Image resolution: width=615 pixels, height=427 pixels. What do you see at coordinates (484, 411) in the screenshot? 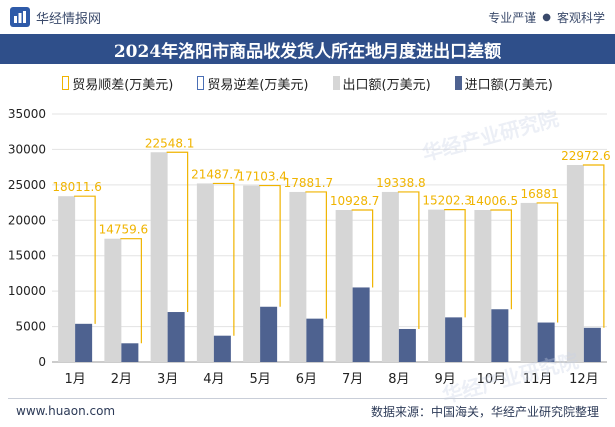
I see `footer-source: 数据来源：中国海关，华经产业研究院整理` at bounding box center [484, 411].